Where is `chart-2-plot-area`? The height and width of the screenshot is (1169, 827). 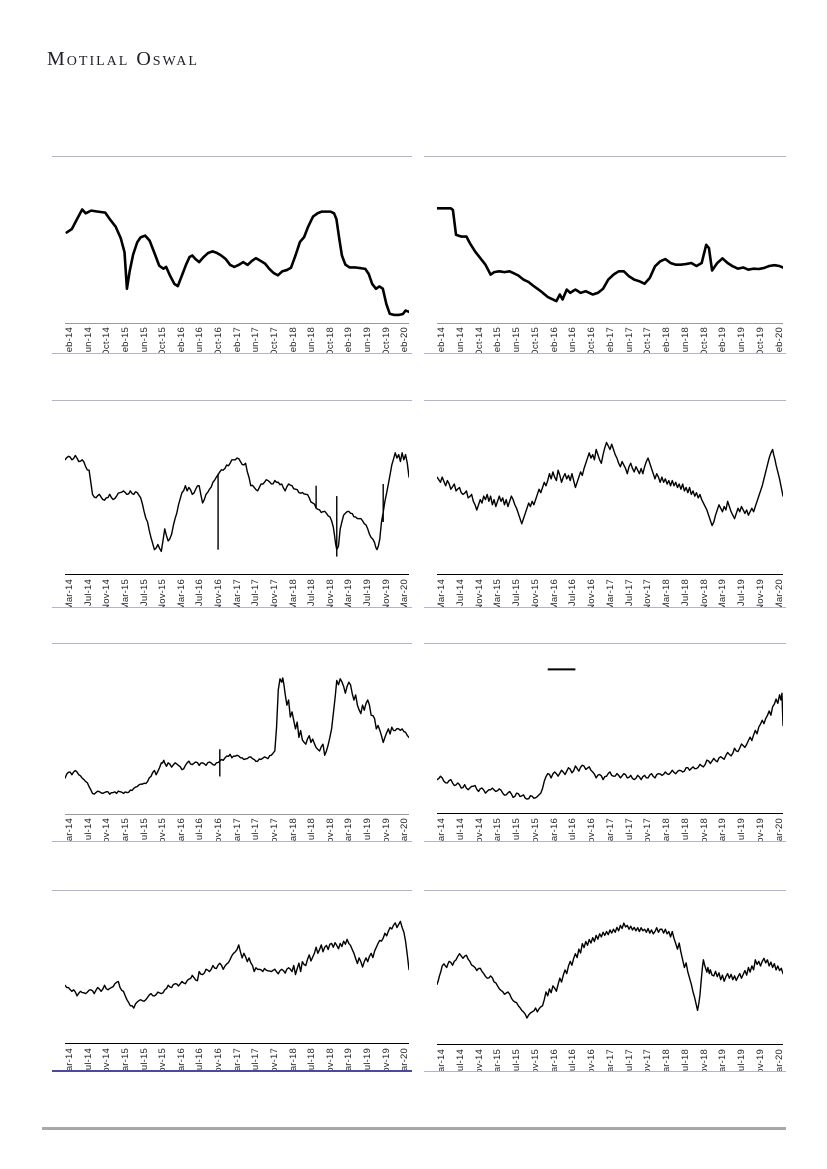 chart-2-plot-area is located at coordinates (610, 240).